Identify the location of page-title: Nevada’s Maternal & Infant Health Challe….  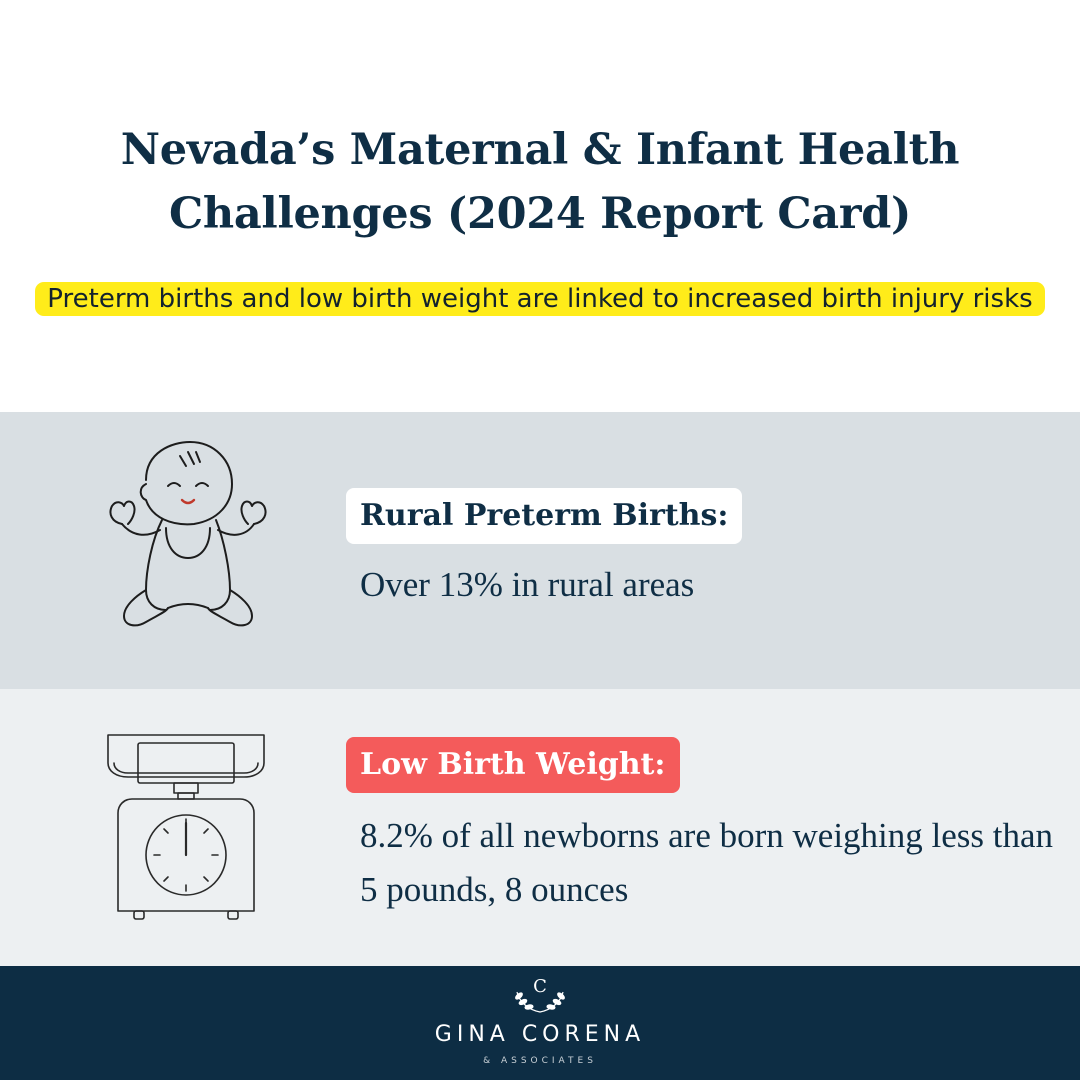
(540, 182).